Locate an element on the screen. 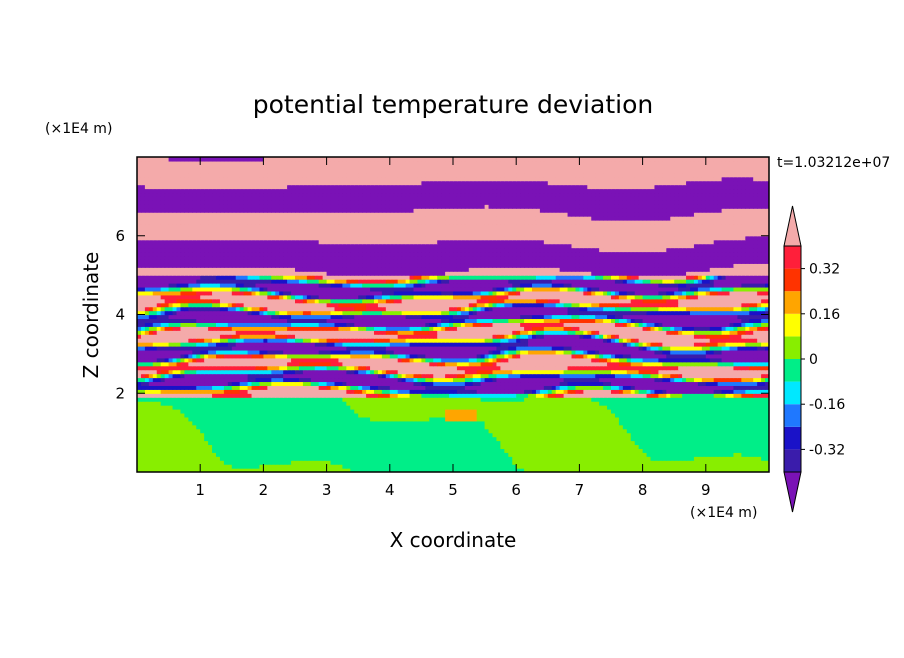 The image size is (904, 658). x-tick-label: 7 is located at coordinates (580, 490).